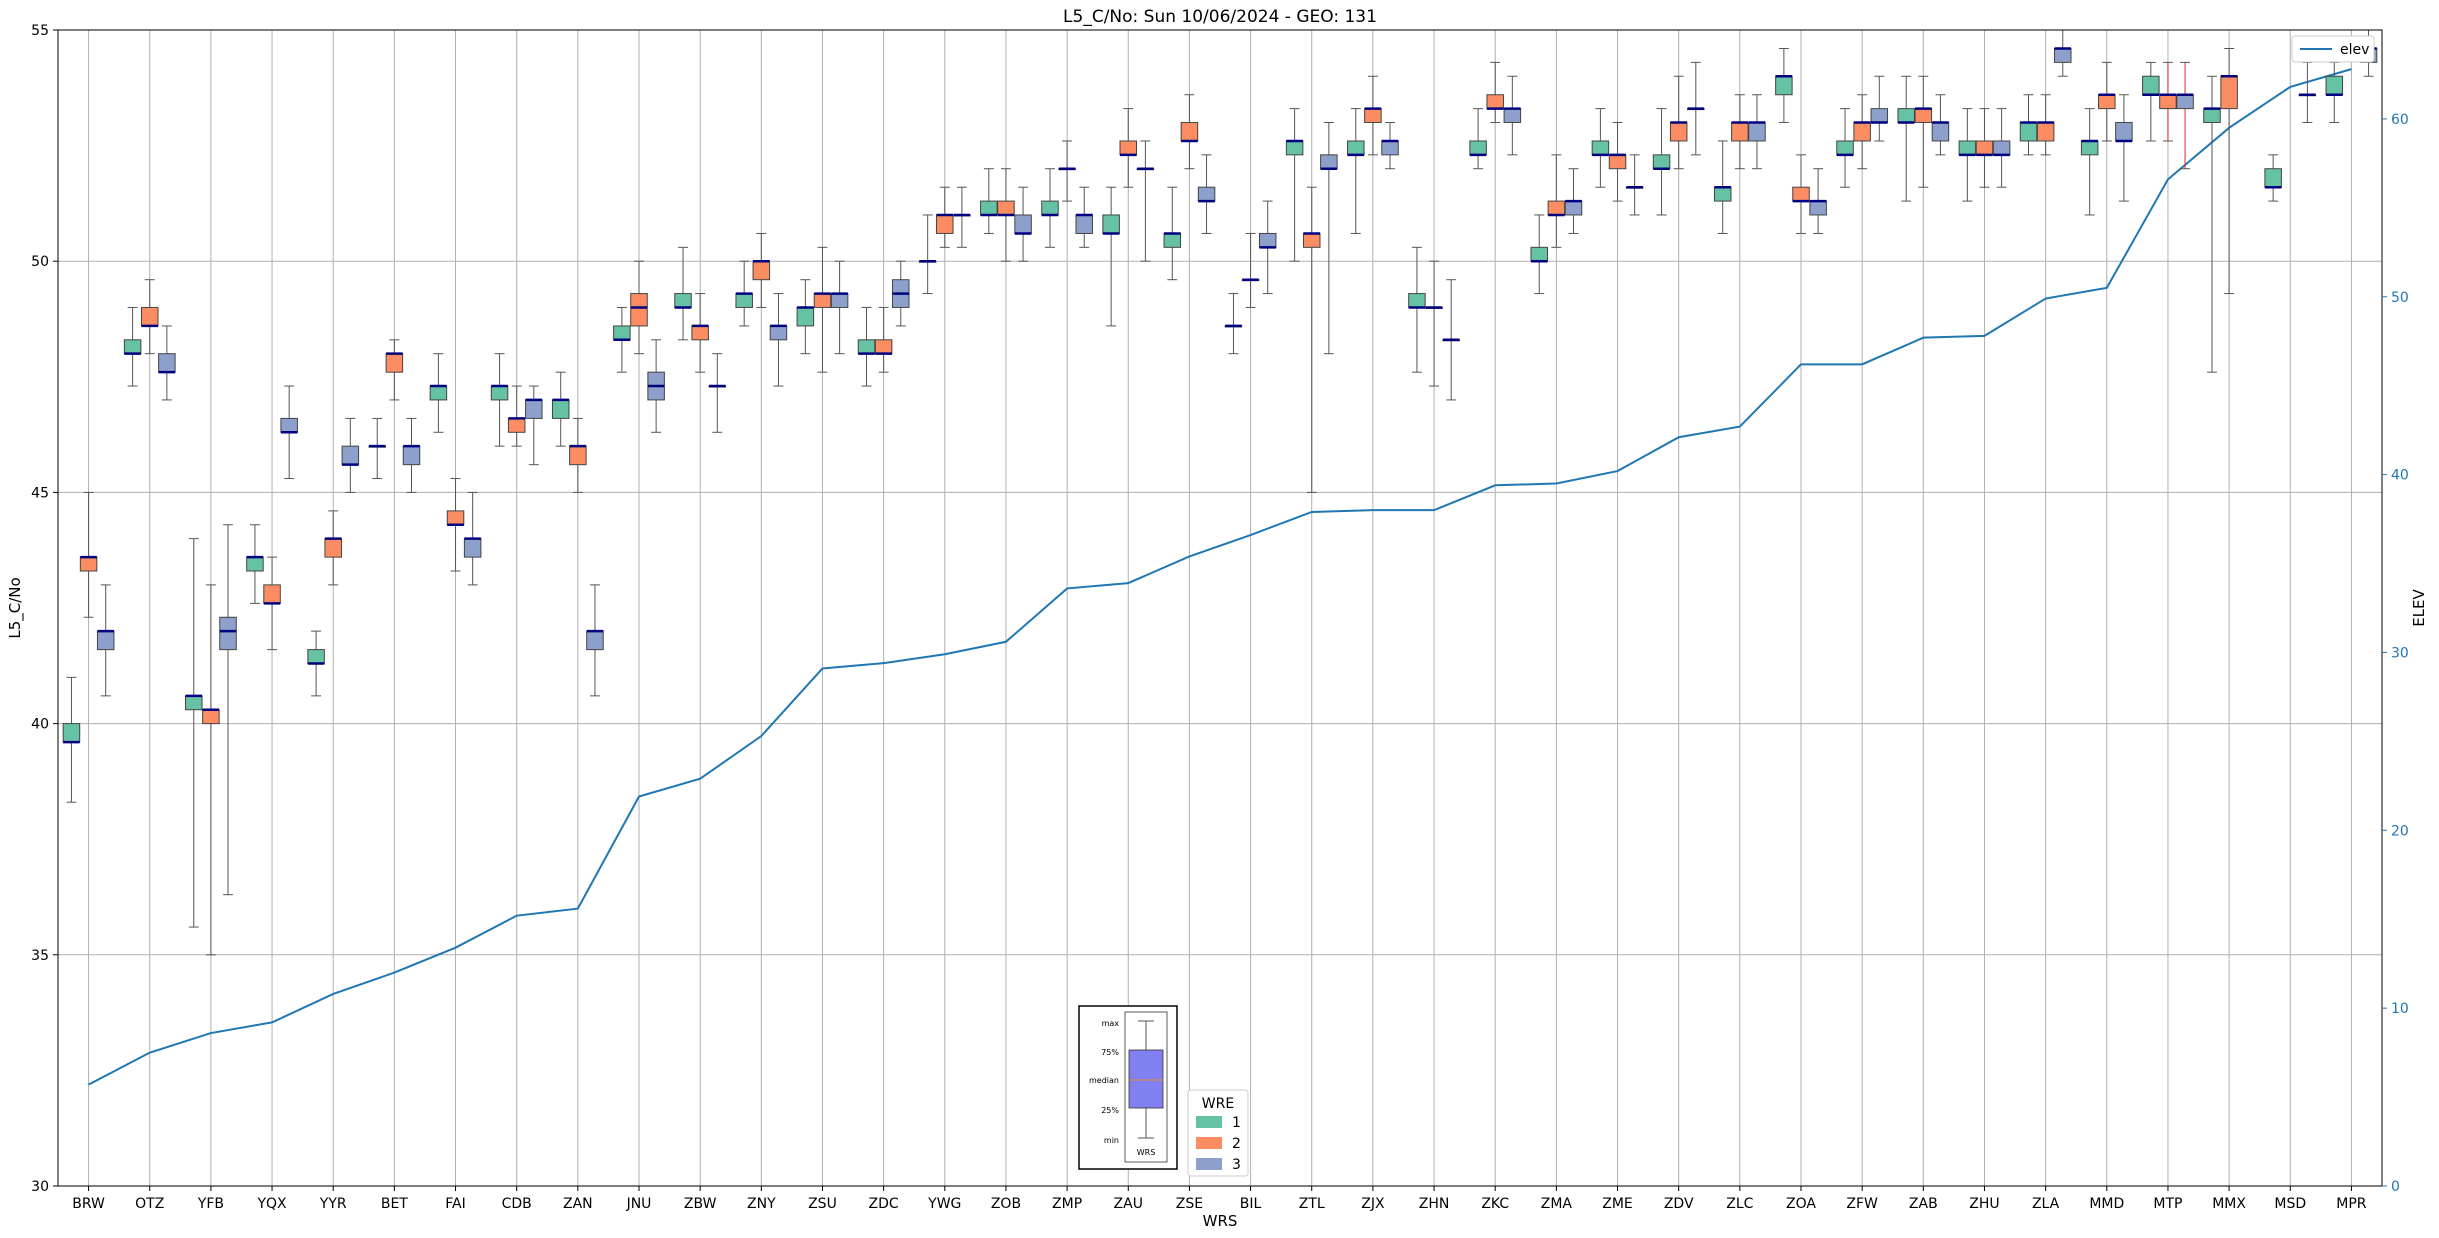  I want to click on box-ZDV-wre3, so click(1696, 108).